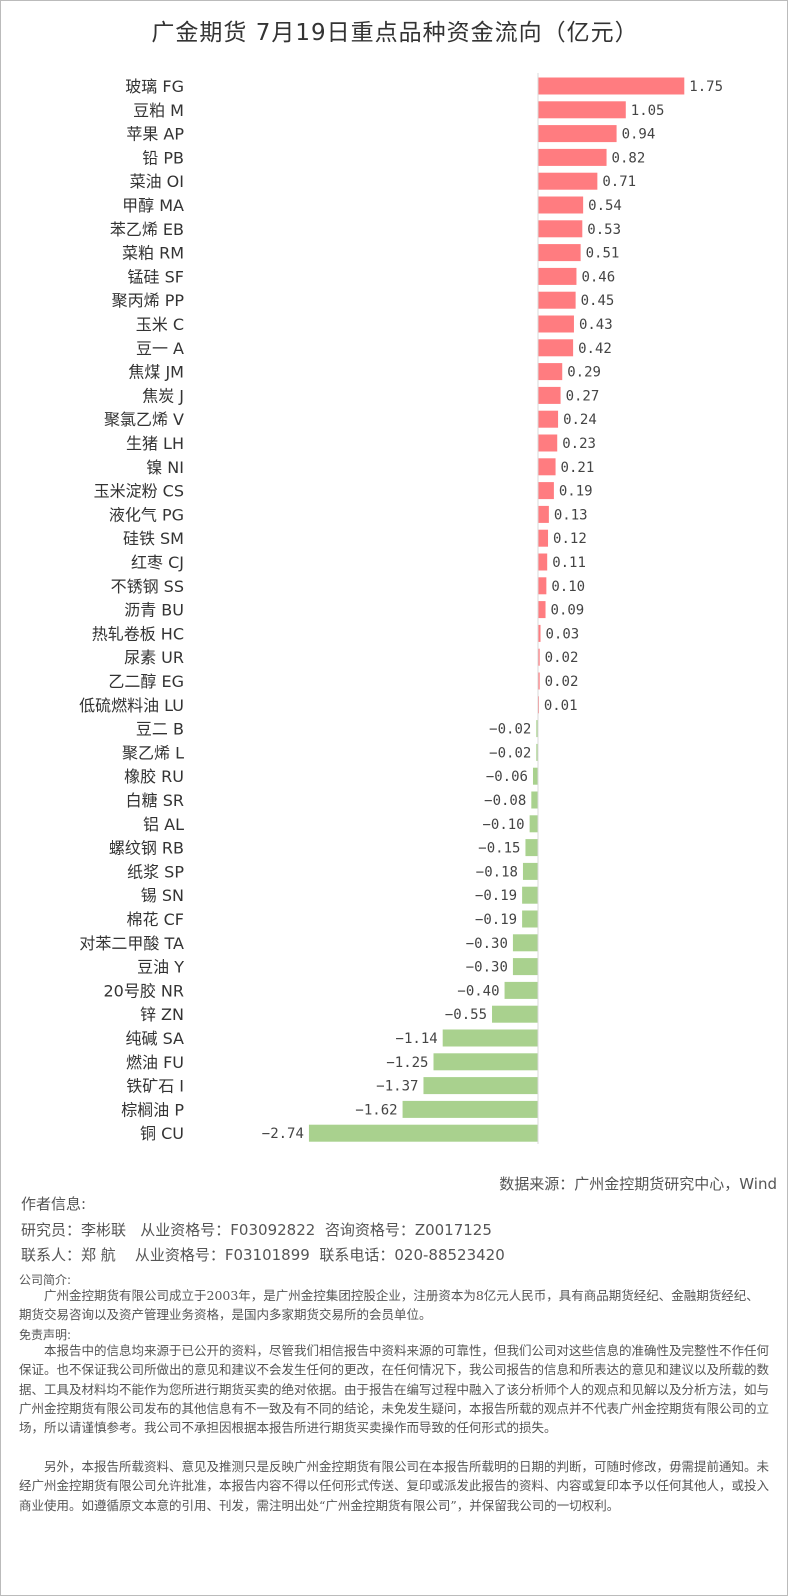 The height and width of the screenshot is (1596, 788). What do you see at coordinates (158, 110) in the screenshot?
I see `category-label: 豆粕 M` at bounding box center [158, 110].